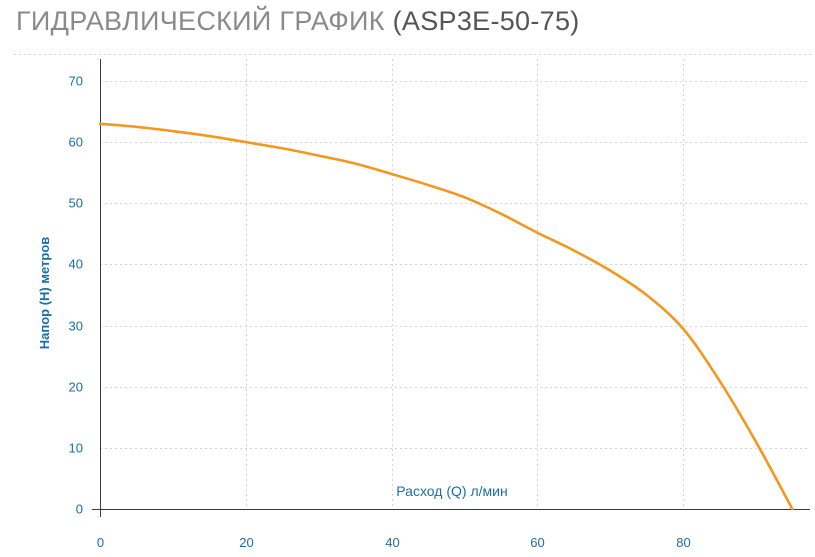 This screenshot has height=557, width=815. I want to click on chart-title: ГИДРАВЛИЧЕСКИЙ ГРАФИК (ASP3E-50-75), so click(298, 21).